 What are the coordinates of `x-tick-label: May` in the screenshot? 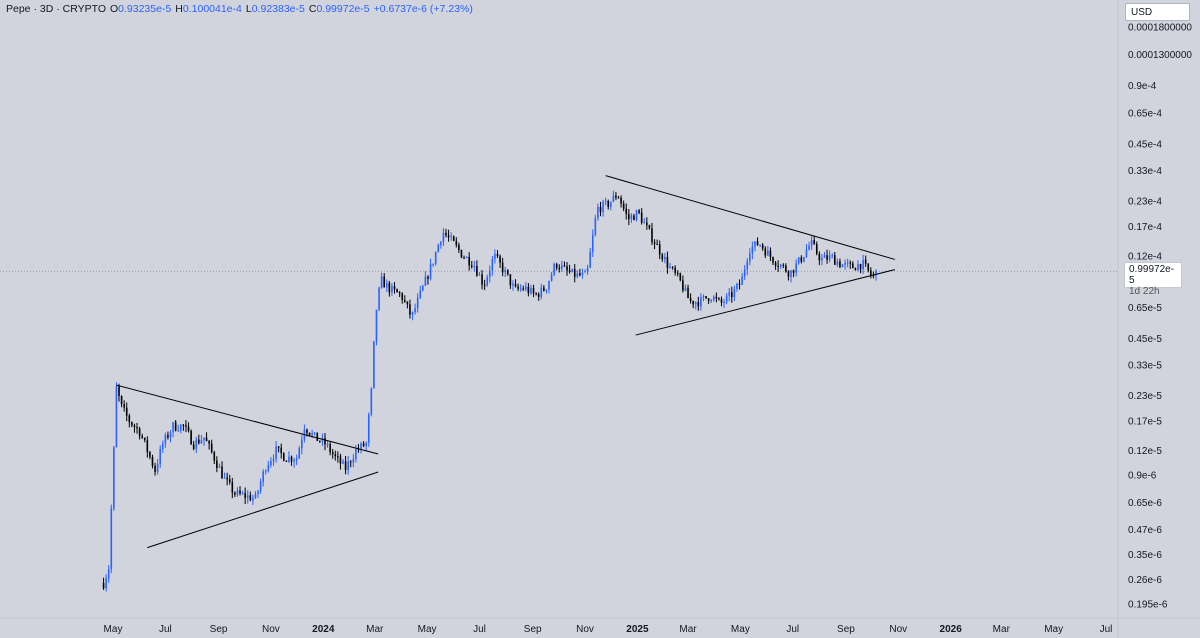 It's located at (1053, 629).